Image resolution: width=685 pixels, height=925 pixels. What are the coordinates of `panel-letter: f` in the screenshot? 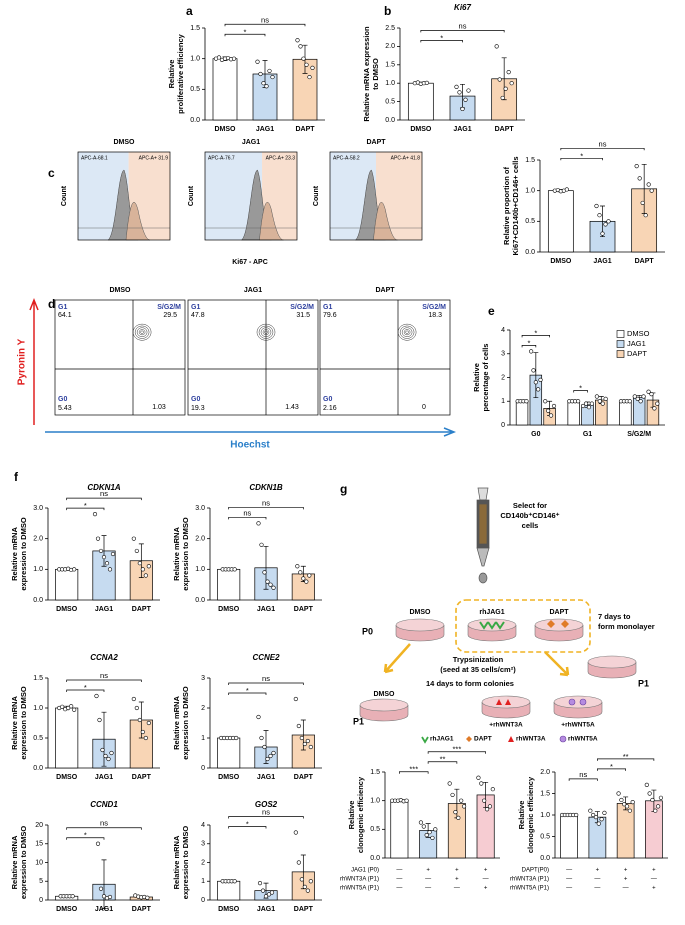 It's located at (16, 477).